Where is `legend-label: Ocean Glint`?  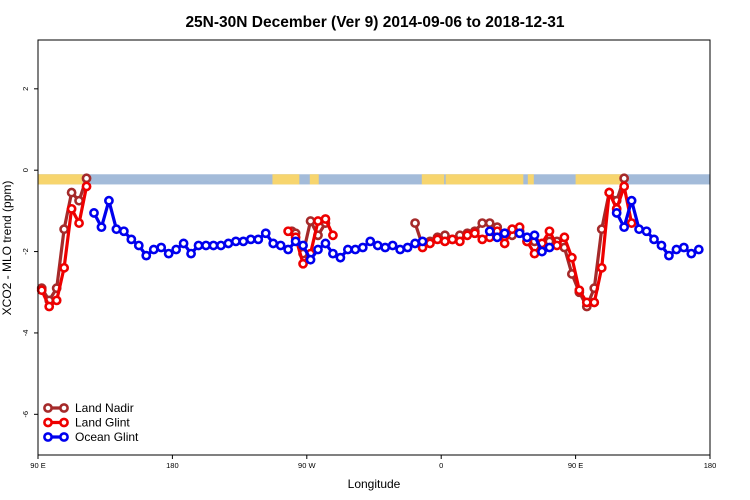 legend-label: Ocean Glint is located at coordinates (107, 437).